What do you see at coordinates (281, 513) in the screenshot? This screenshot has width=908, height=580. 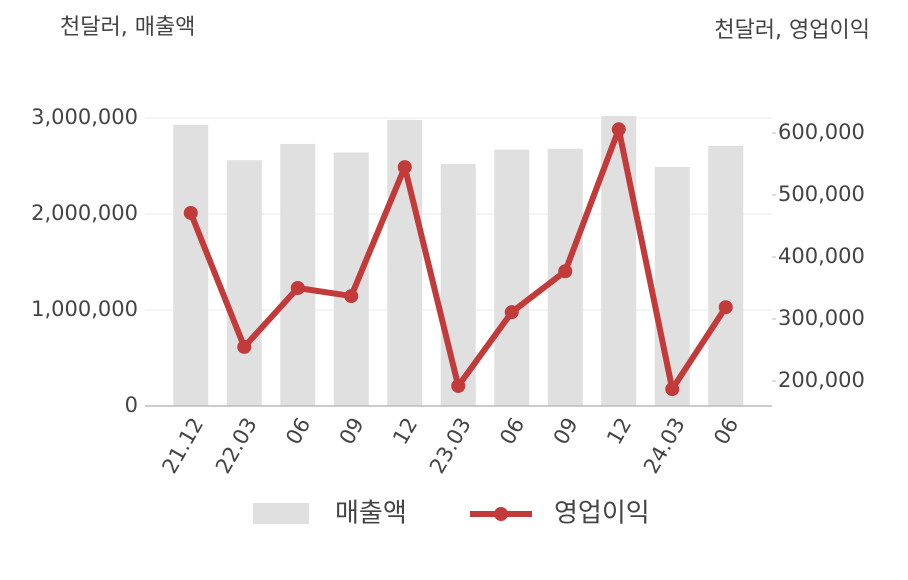 I see `legend-swatch` at bounding box center [281, 513].